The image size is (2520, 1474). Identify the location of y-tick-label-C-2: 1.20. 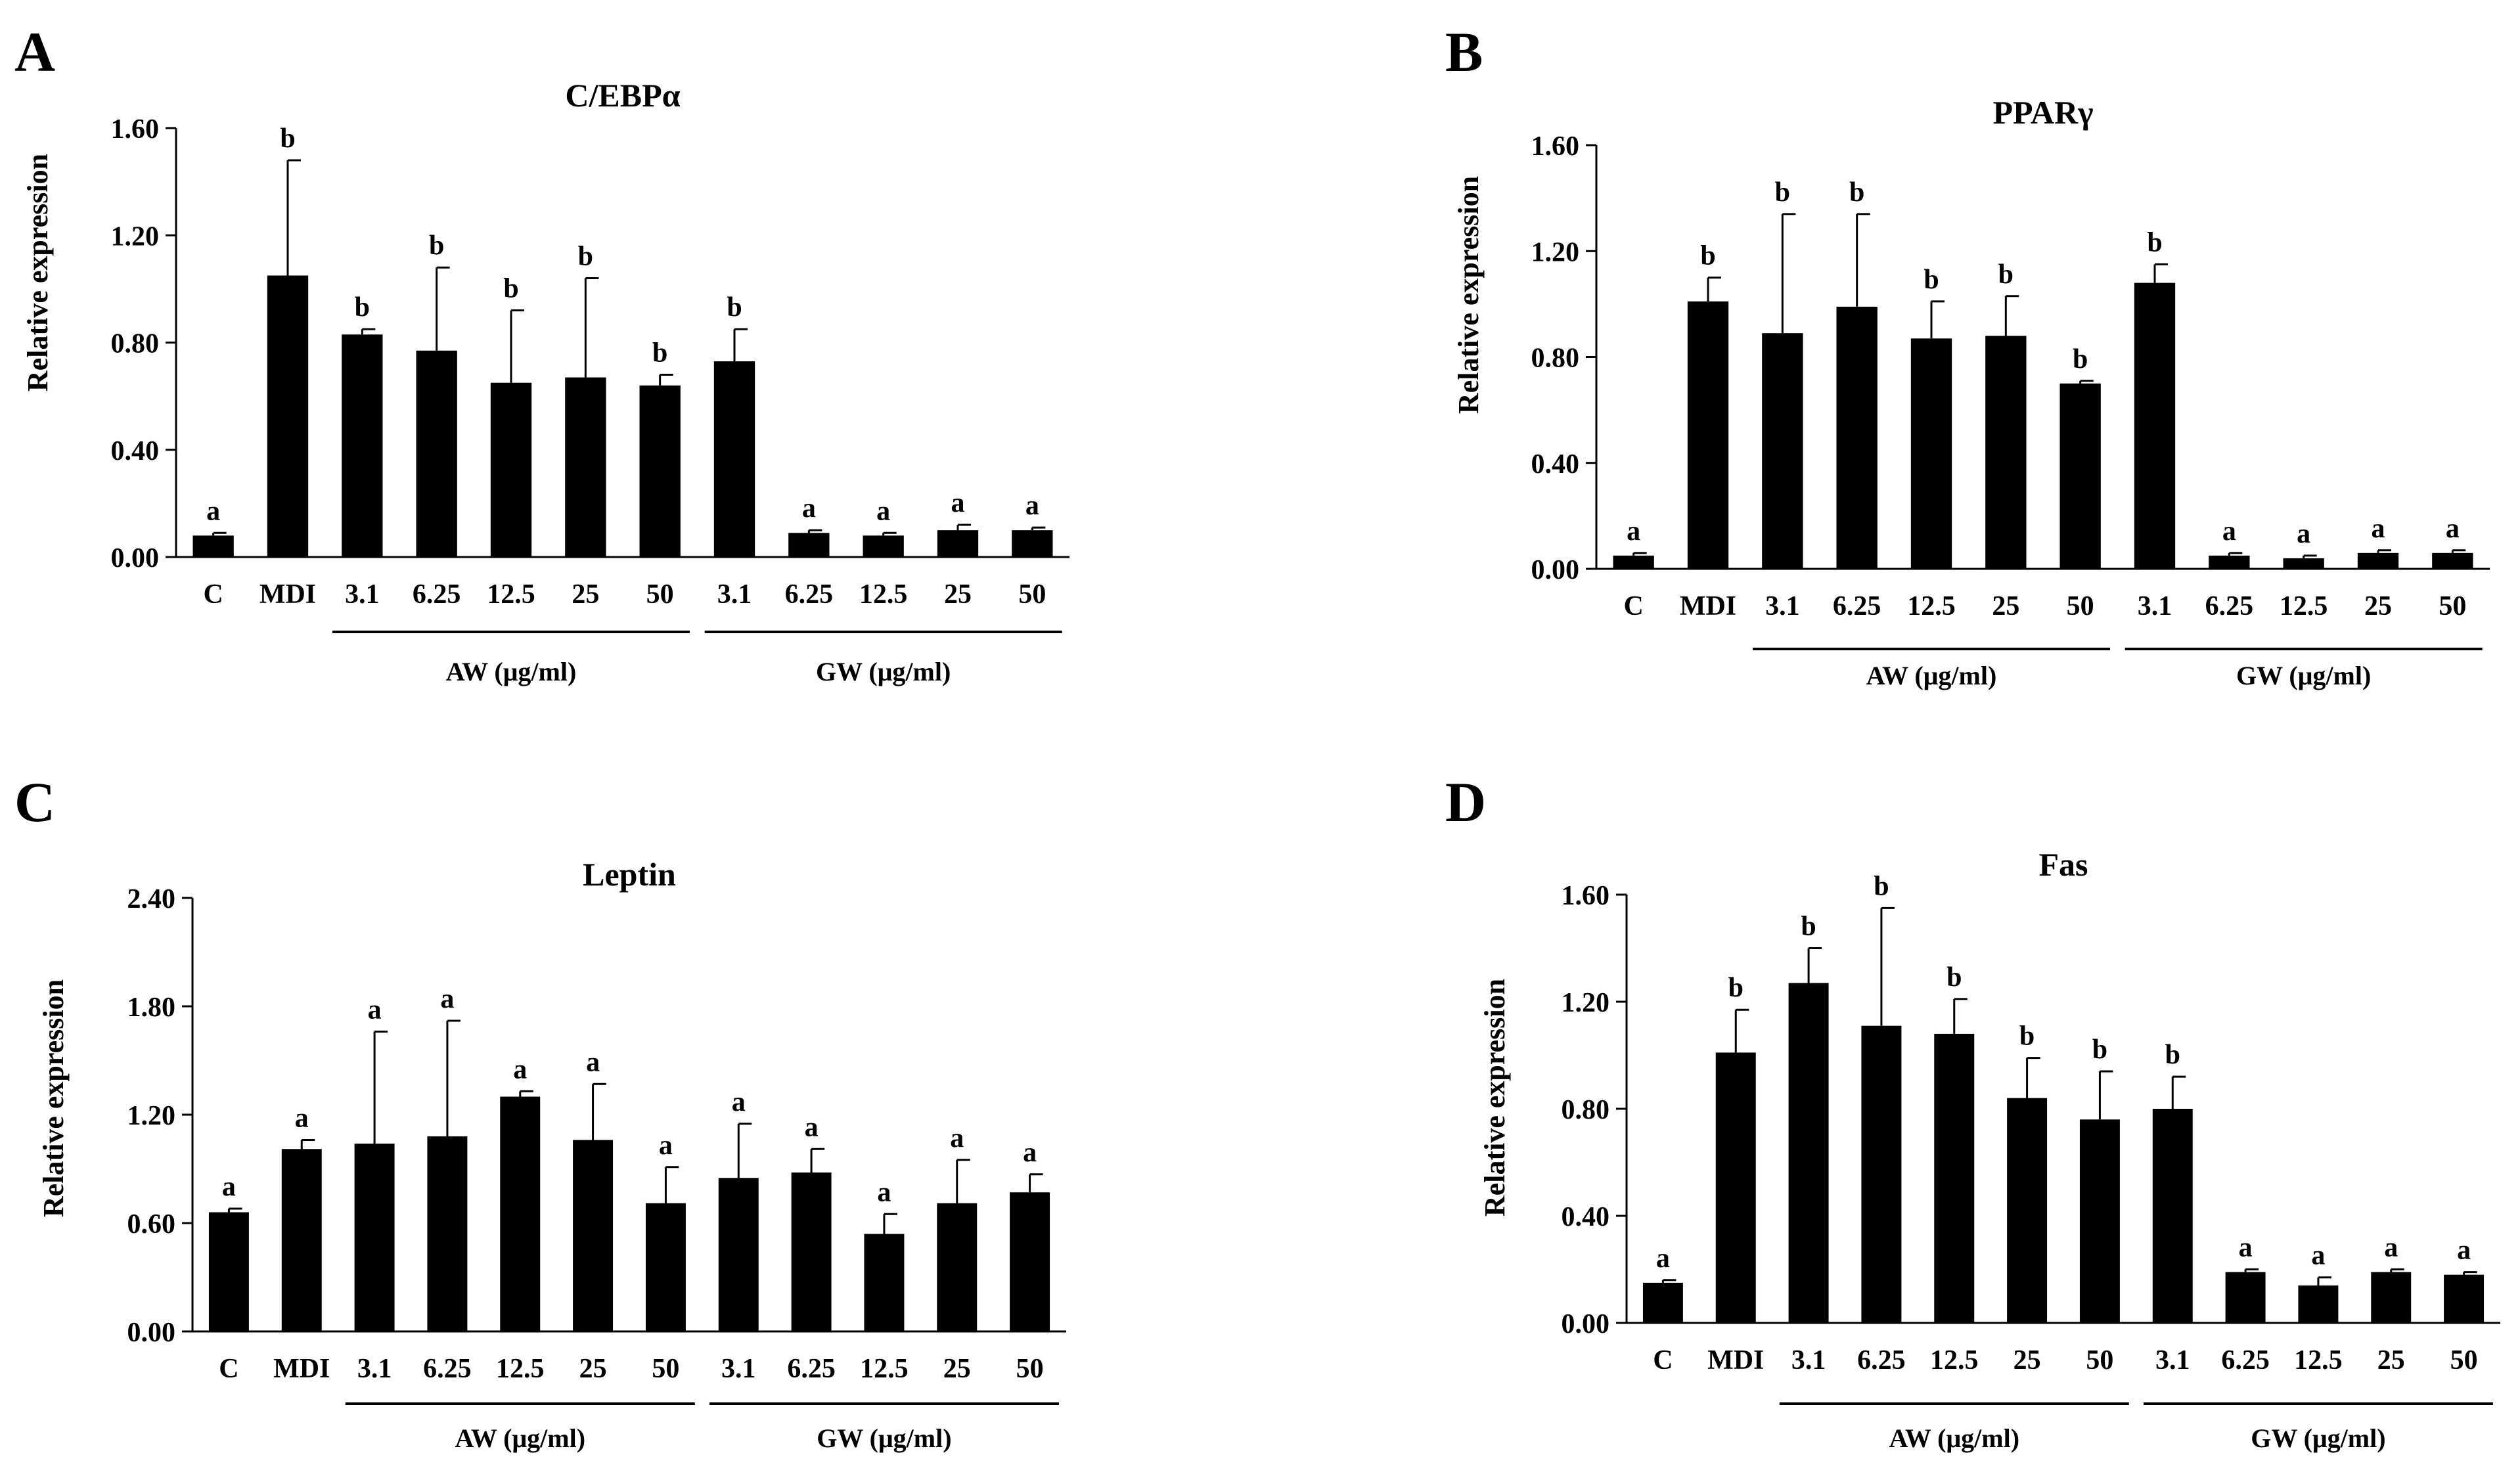
(151, 1116).